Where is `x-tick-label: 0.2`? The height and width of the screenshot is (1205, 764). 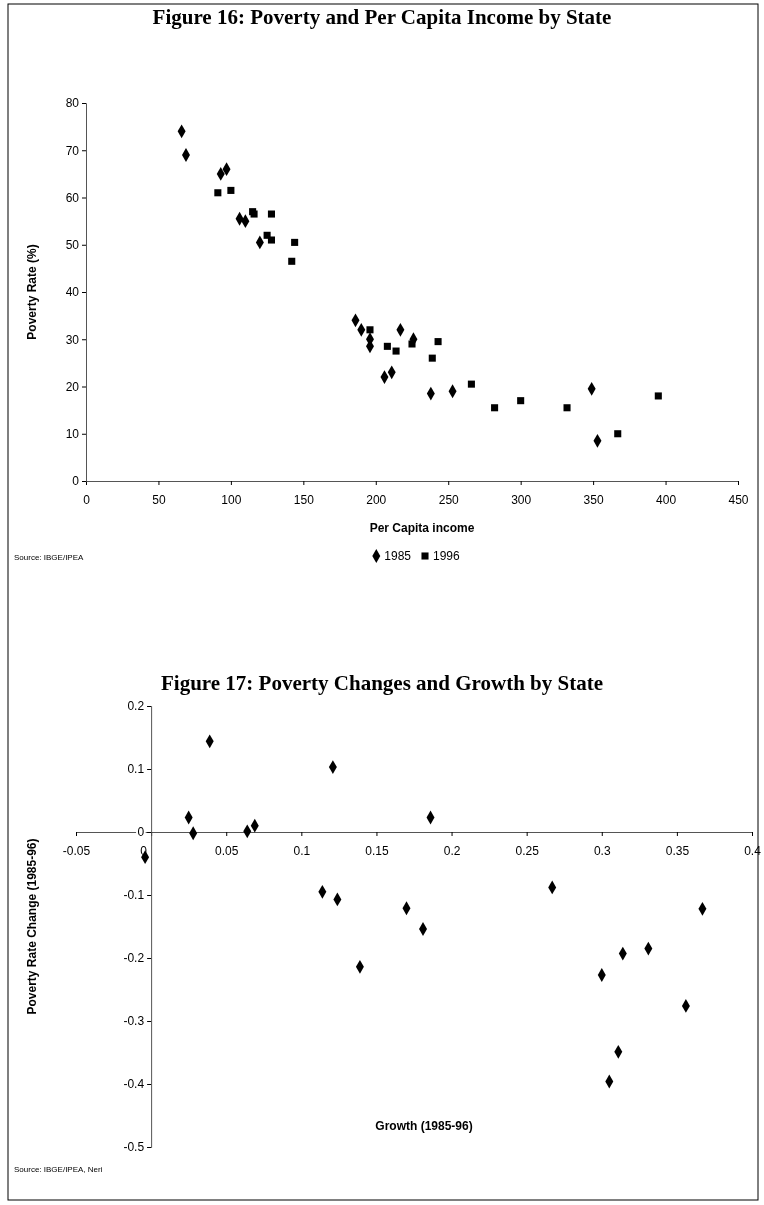 x-tick-label: 0.2 is located at coordinates (452, 850).